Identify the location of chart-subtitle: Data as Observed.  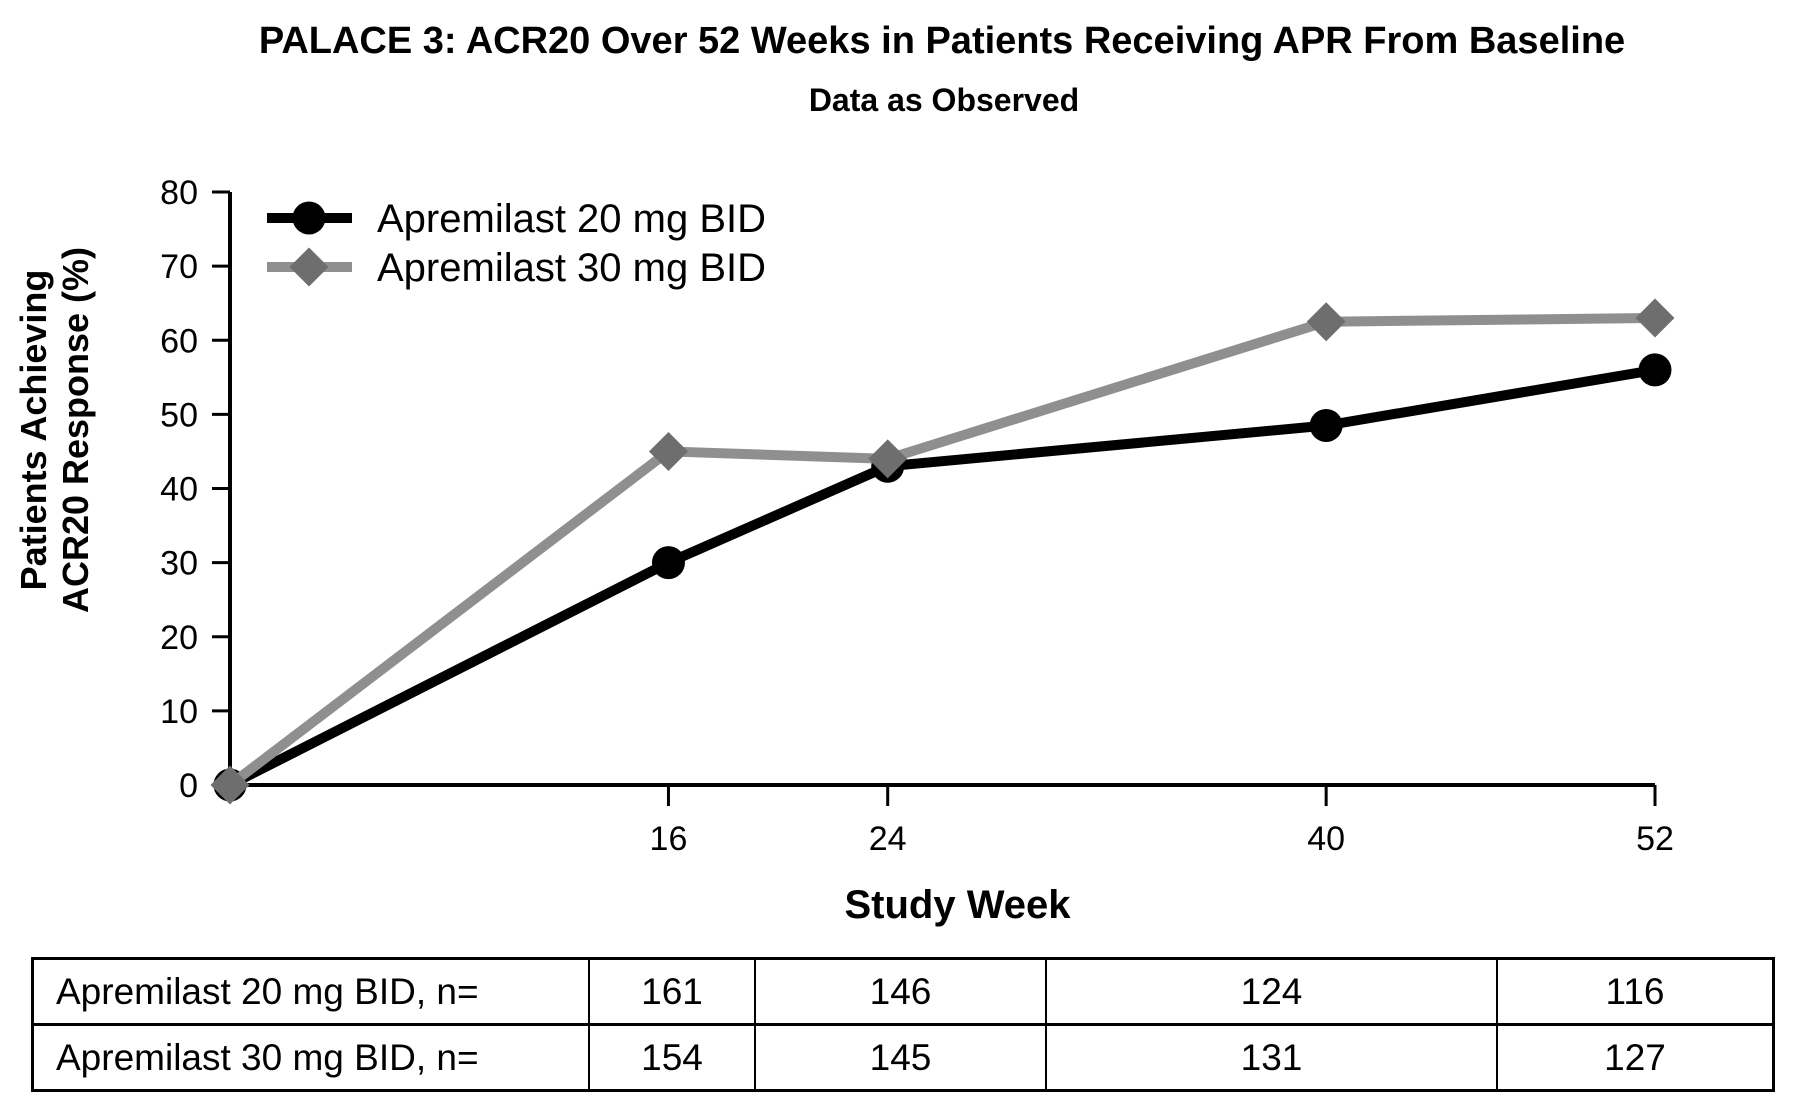
(944, 100).